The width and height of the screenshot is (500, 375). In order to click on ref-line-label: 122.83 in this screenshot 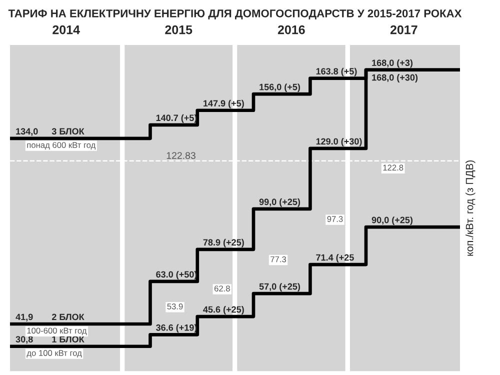, I will do `click(181, 155)`.